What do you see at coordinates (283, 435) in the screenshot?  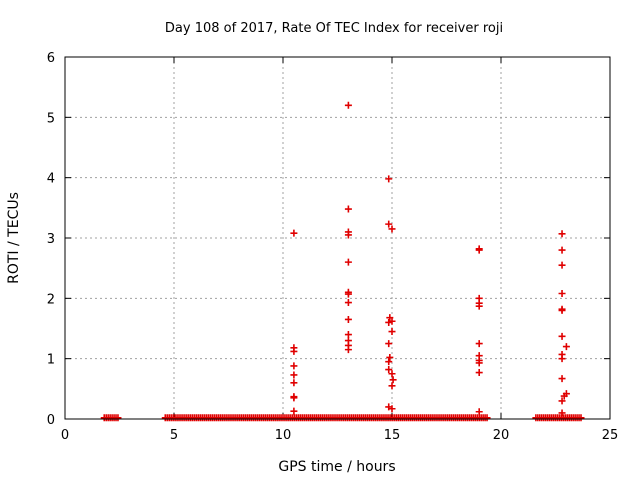 I see `x-tick-label: 10` at bounding box center [283, 435].